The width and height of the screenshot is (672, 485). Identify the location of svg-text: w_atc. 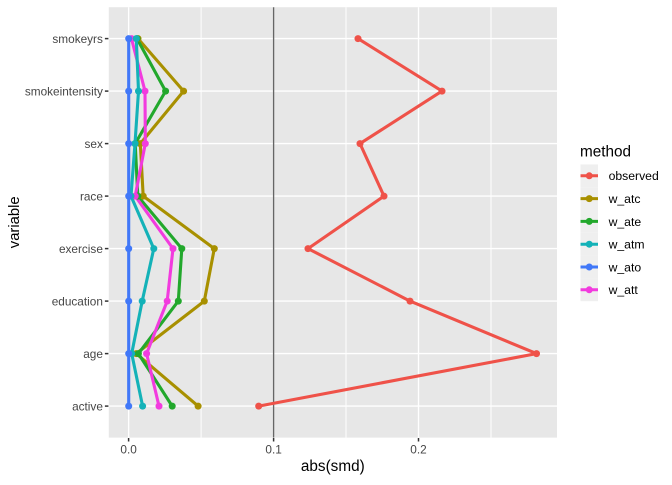
(624, 199).